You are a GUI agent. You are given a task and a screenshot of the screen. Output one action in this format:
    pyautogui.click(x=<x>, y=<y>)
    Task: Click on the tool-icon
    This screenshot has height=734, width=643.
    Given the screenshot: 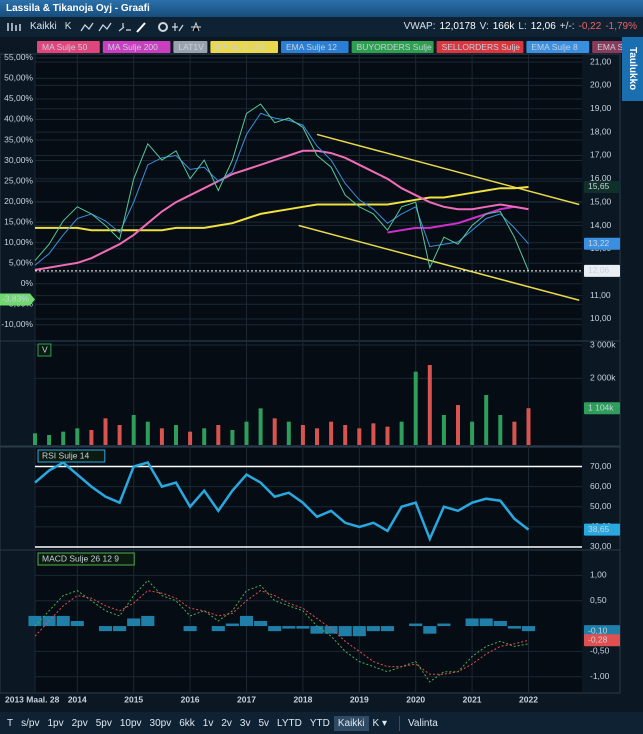 What is the action you would take?
    pyautogui.click(x=14, y=27)
    